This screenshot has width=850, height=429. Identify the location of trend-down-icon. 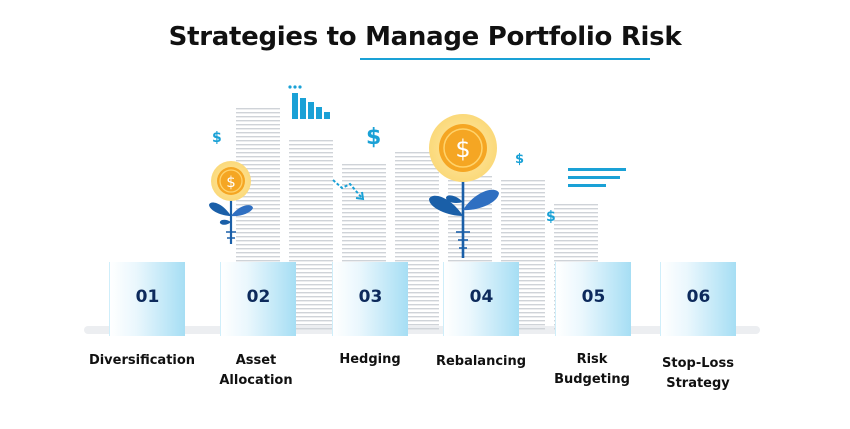
(348, 190).